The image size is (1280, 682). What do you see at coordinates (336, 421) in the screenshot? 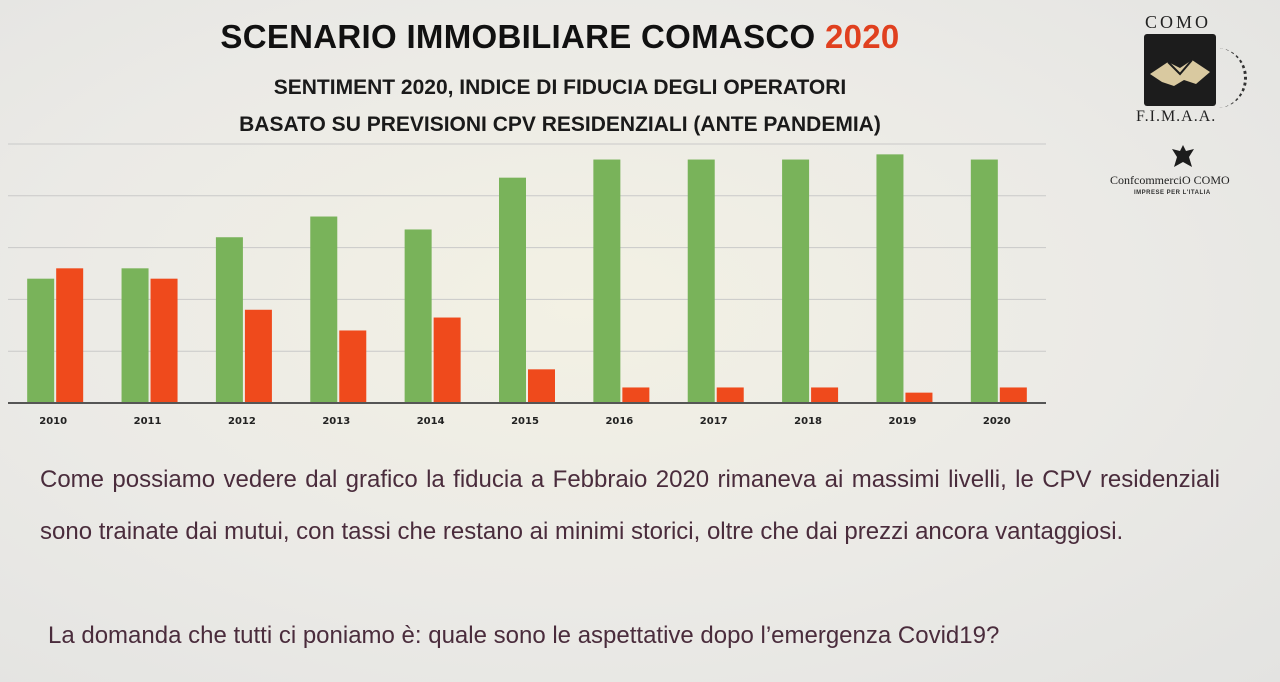
I see `x-tick-label: 2013` at bounding box center [336, 421].